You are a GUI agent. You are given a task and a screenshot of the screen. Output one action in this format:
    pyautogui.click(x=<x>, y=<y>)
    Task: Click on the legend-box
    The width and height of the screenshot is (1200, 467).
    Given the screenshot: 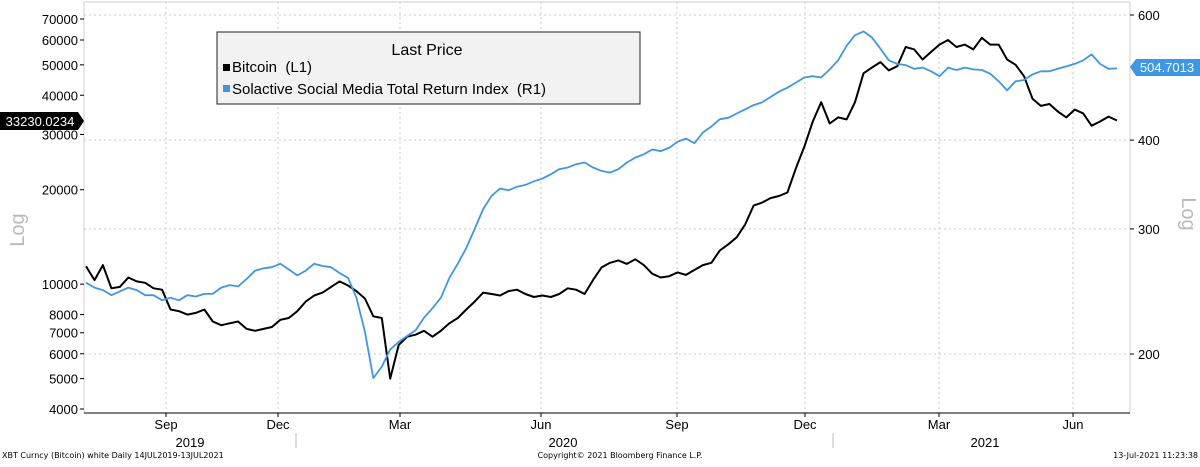 What is the action you would take?
    pyautogui.click(x=428, y=68)
    